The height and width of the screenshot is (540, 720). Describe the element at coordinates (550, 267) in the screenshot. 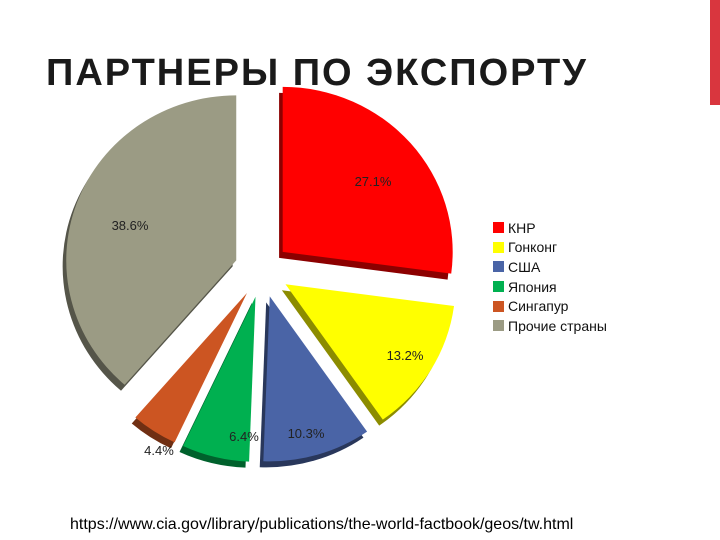

I see `legend-item-3: США` at that location.